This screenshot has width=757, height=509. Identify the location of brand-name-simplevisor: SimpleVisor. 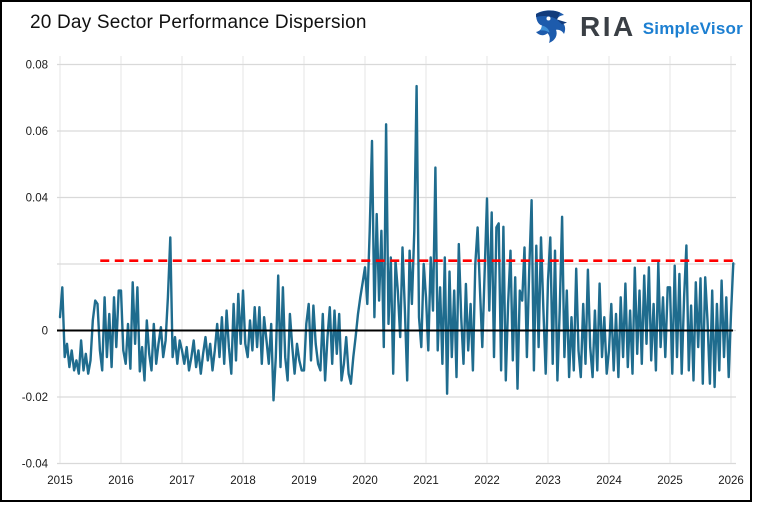
(692, 28).